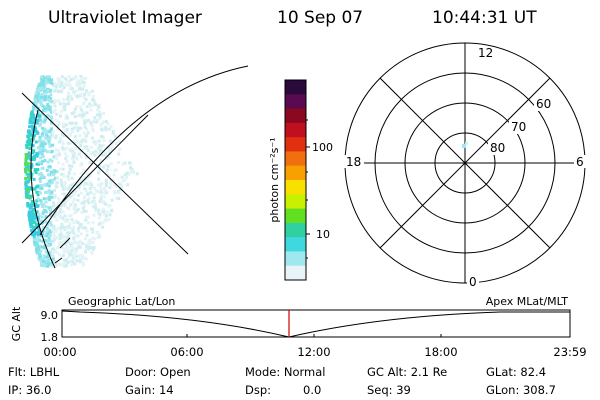 The height and width of the screenshot is (400, 600). I want to click on time-label: 10:44:31 UT, so click(484, 18).